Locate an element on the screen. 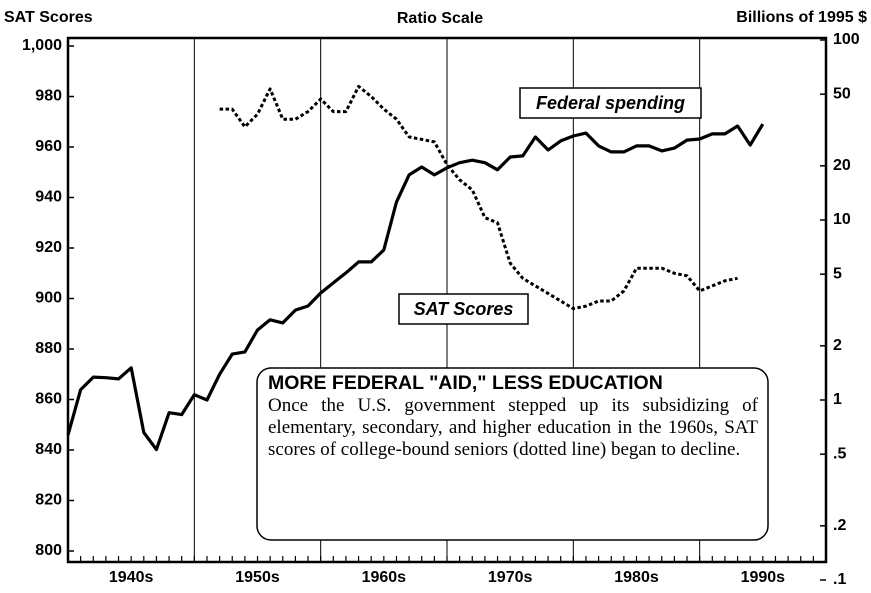  y-tick-label: 880 is located at coordinates (48, 348).